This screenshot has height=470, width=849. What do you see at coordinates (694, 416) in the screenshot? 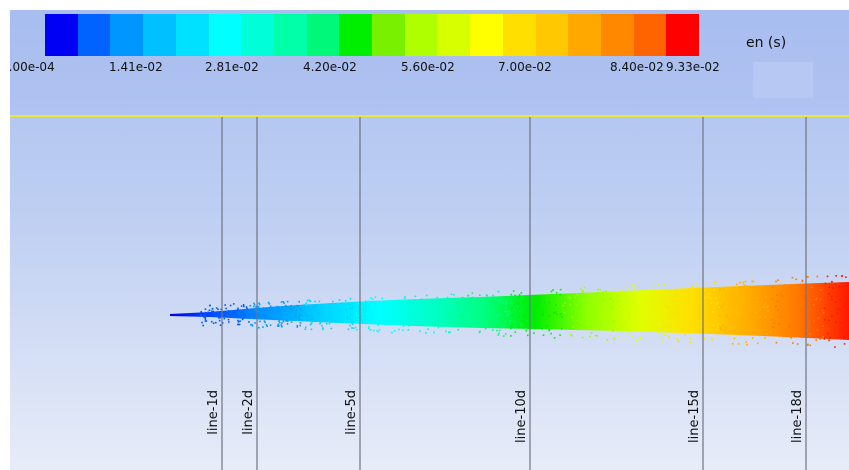
I see `probe-line-label: line-15d` at bounding box center [694, 416].